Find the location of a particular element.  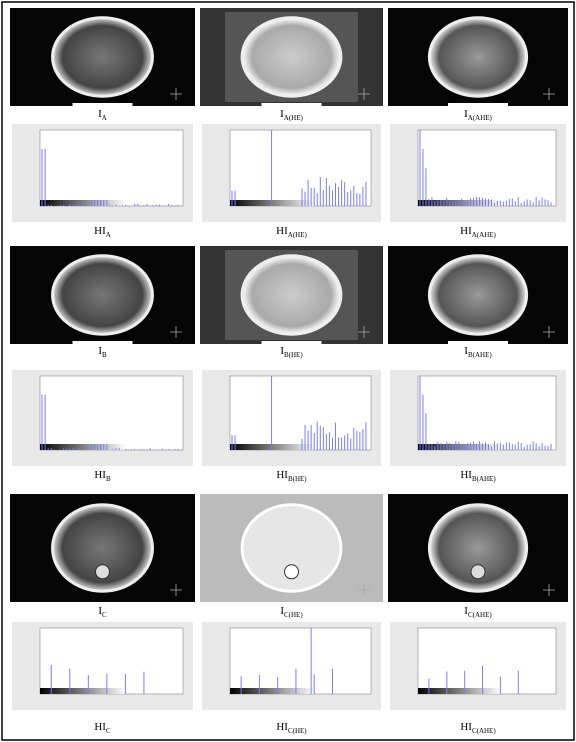

caption: HIA(AHE) is located at coordinates (478, 232).